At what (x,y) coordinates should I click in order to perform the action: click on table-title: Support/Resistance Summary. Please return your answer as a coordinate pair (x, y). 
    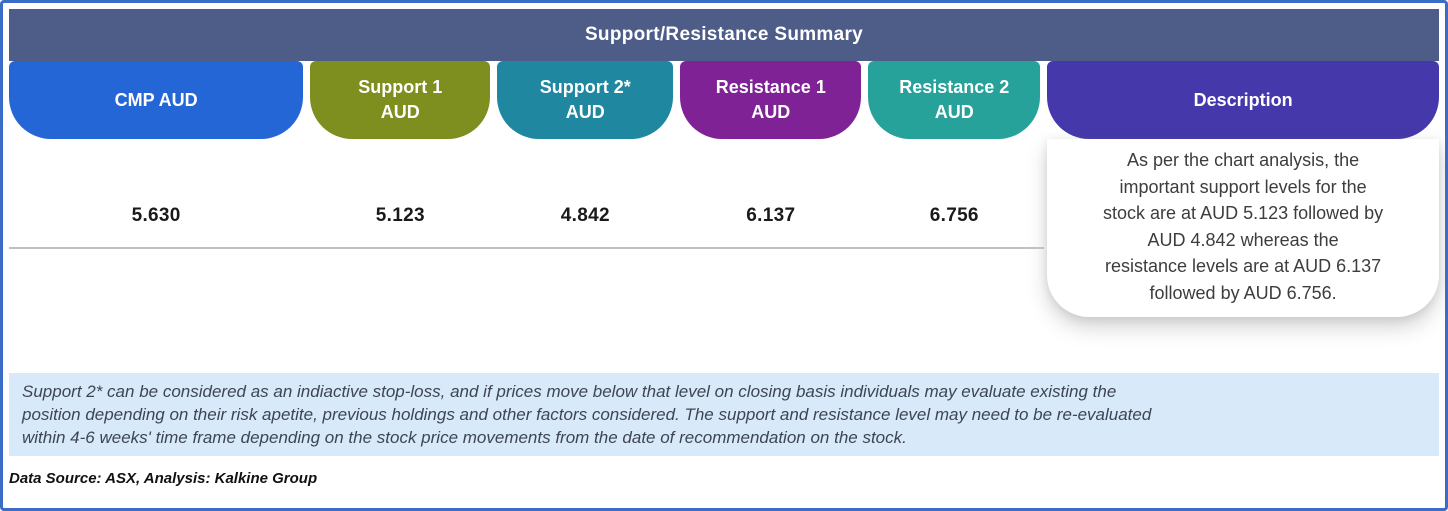
    Looking at the image, I should click on (724, 34).